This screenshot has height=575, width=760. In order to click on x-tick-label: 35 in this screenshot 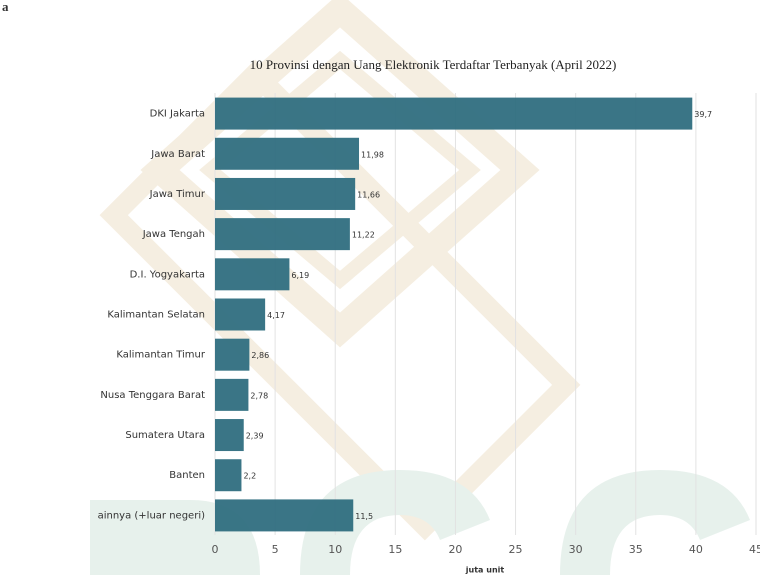, I will do `click(636, 549)`.